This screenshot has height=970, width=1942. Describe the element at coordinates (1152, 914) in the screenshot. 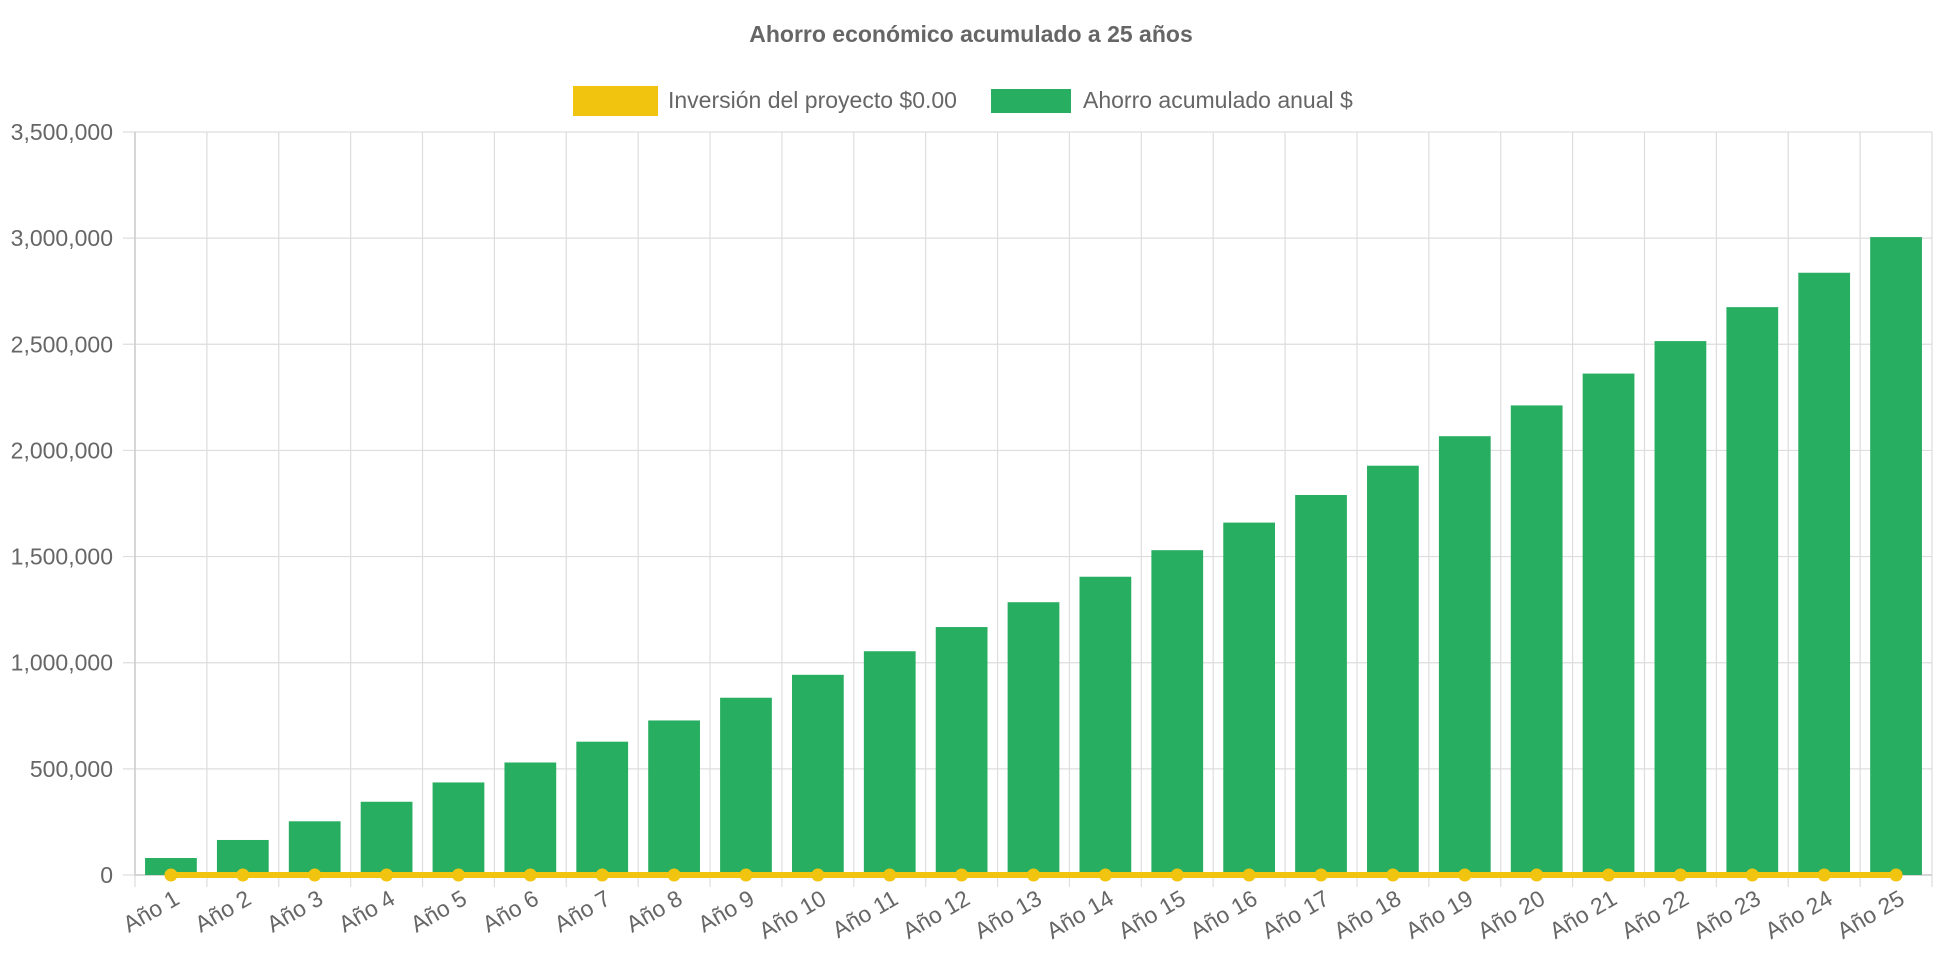

I see `x-tick-label: Año 15` at that location.